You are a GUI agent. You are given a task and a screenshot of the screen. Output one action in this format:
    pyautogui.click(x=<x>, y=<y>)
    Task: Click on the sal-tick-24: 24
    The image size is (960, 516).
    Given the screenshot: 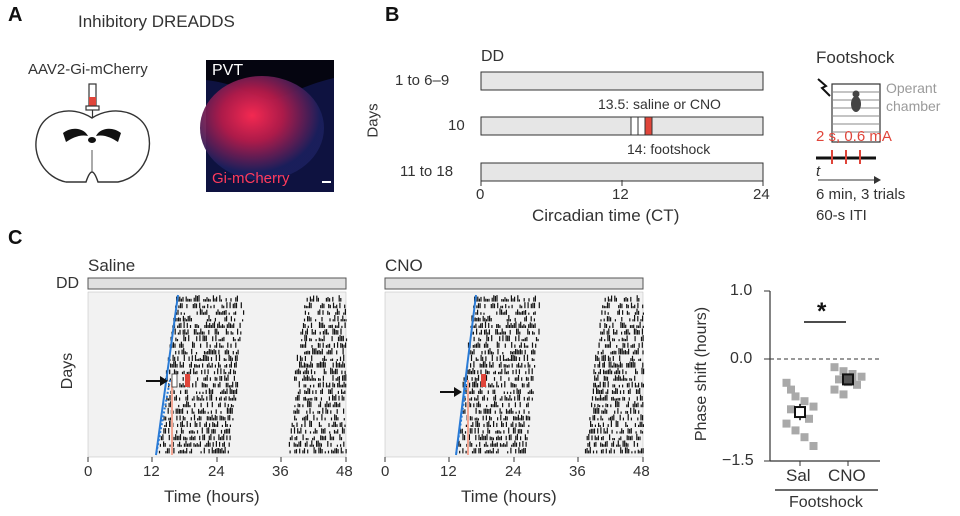 What is the action you would take?
    pyautogui.click(x=216, y=471)
    